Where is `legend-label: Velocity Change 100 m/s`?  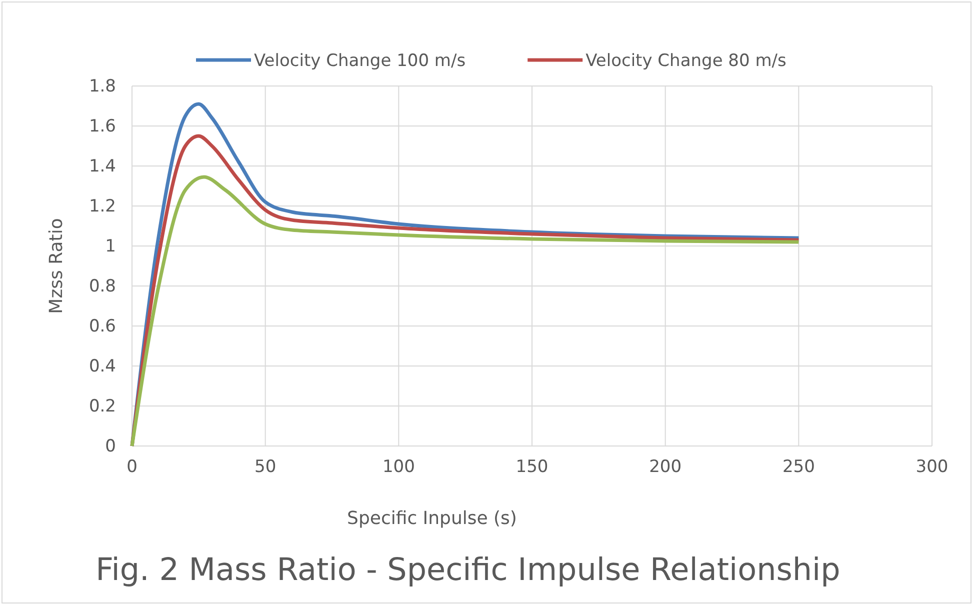
legend-label: Velocity Change 100 m/s is located at coordinates (360, 61).